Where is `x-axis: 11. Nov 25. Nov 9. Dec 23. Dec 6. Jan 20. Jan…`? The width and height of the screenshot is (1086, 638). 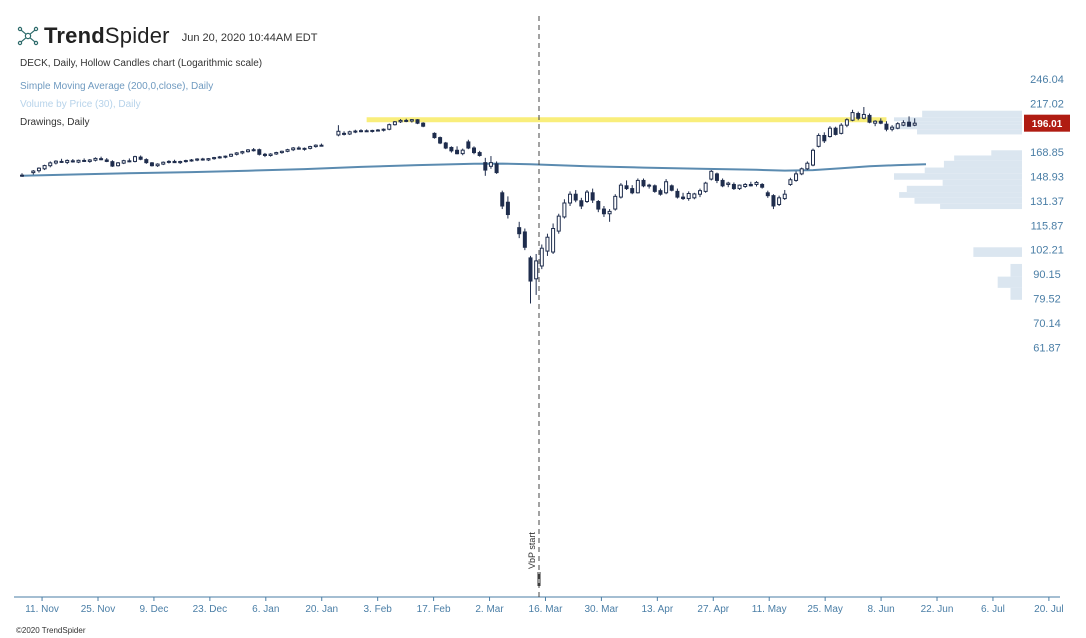 x-axis: 11. Nov 25. Nov 9. Dec 23. Dec 6. Jan 20. Jan… is located at coordinates (544, 606).